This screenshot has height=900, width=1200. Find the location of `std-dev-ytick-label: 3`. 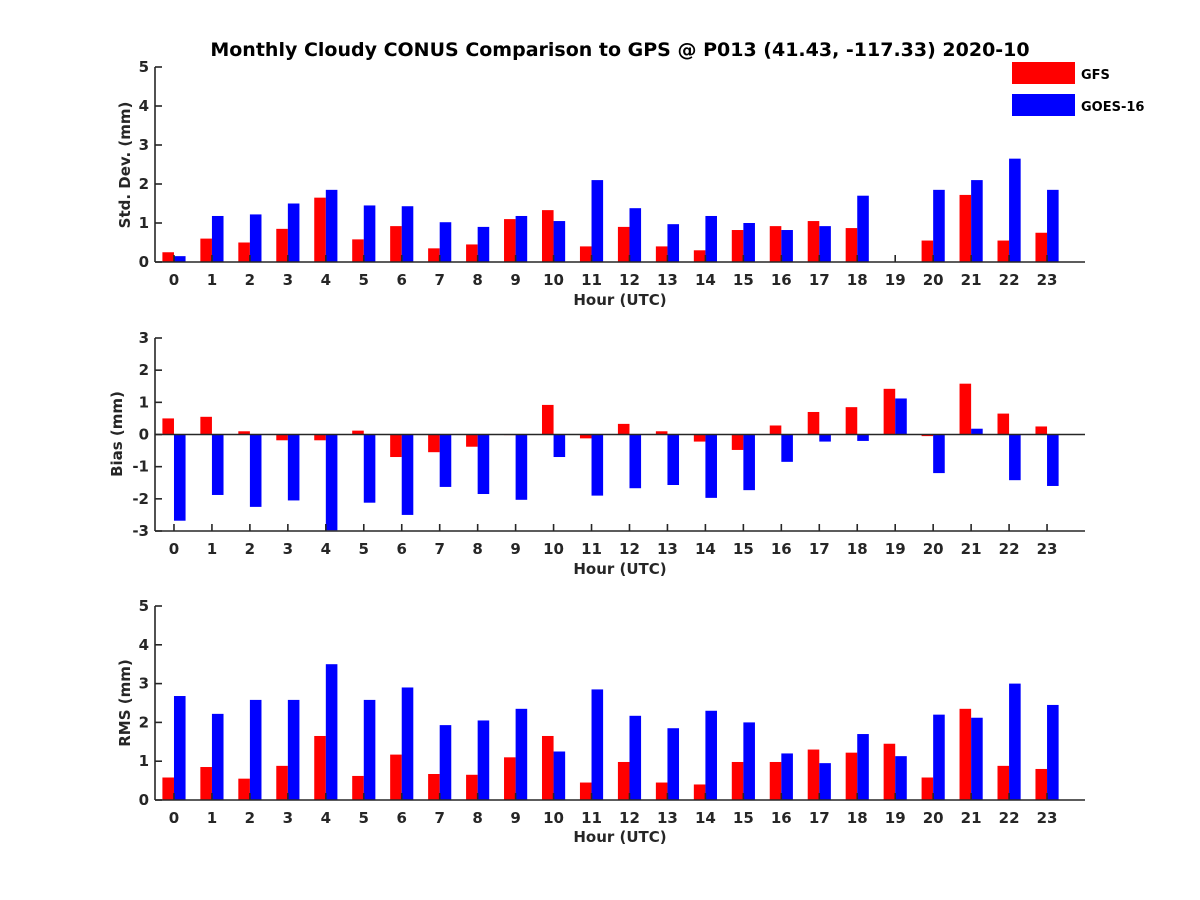

std-dev-ytick-label: 3 is located at coordinates (144, 145).